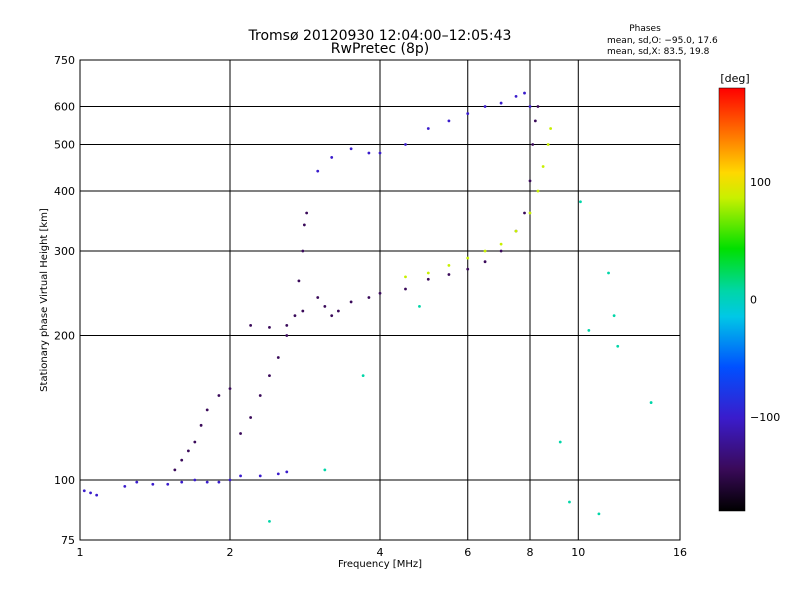 This screenshot has height=600, width=800. What do you see at coordinates (64, 60) in the screenshot?
I see `y-tick-label: 750` at bounding box center [64, 60].